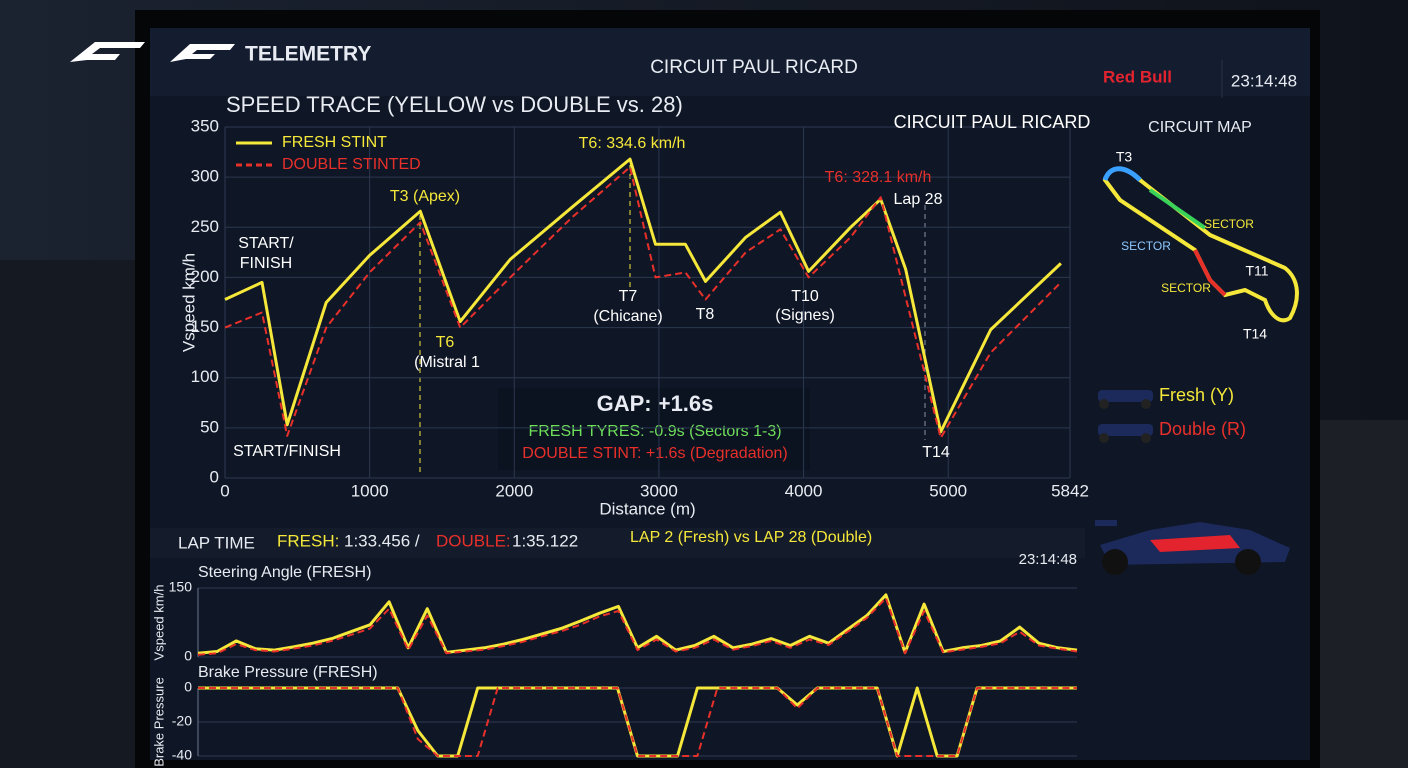  I want to click on x-tick-label: 3000, so click(659, 490).